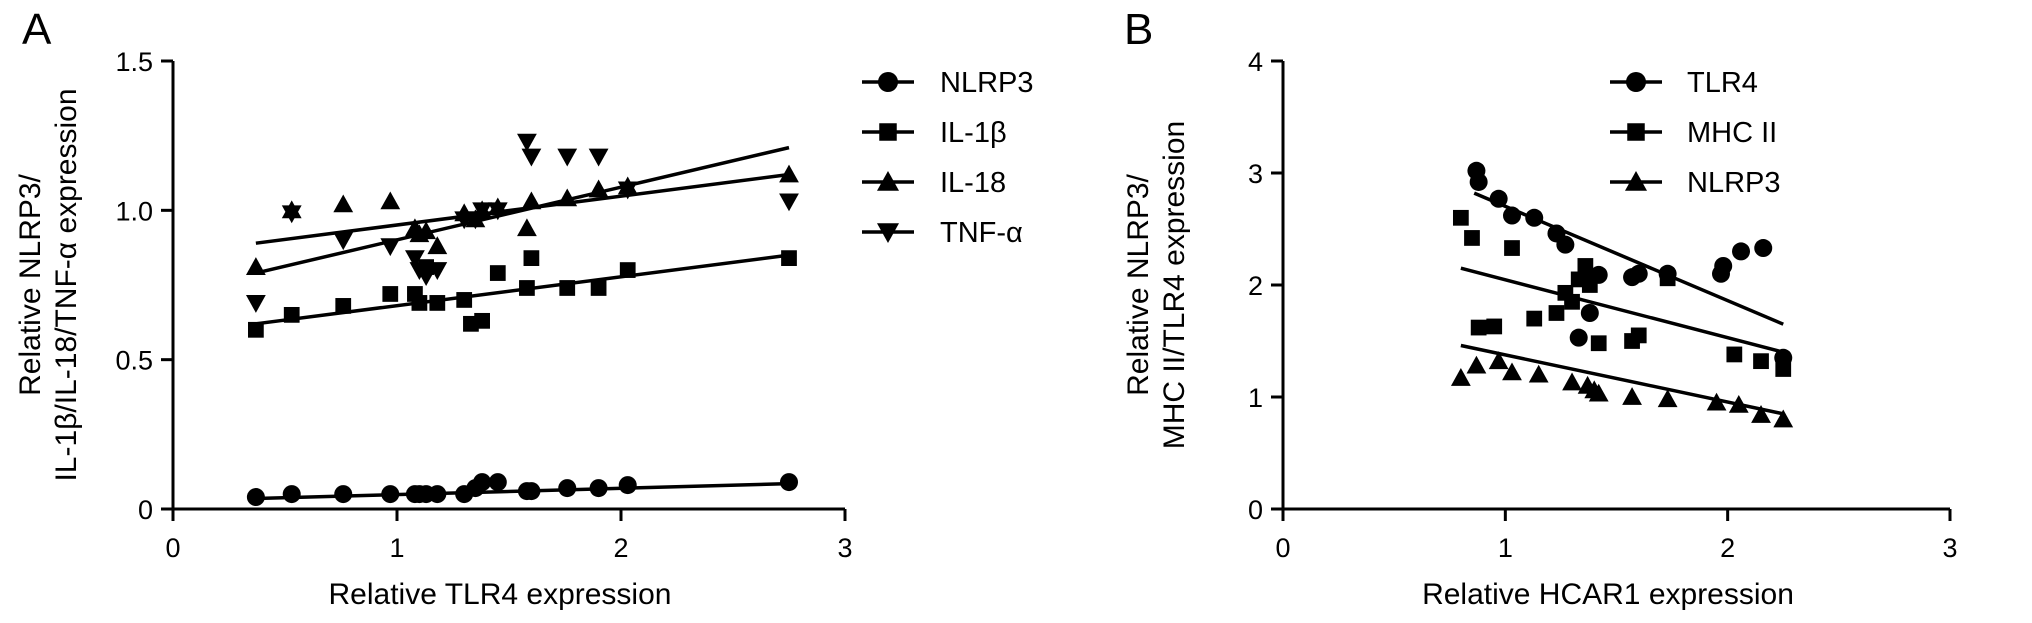  I want to click on panel-a-y-label-line-1: Relative NLRP3/, so click(30, 284).